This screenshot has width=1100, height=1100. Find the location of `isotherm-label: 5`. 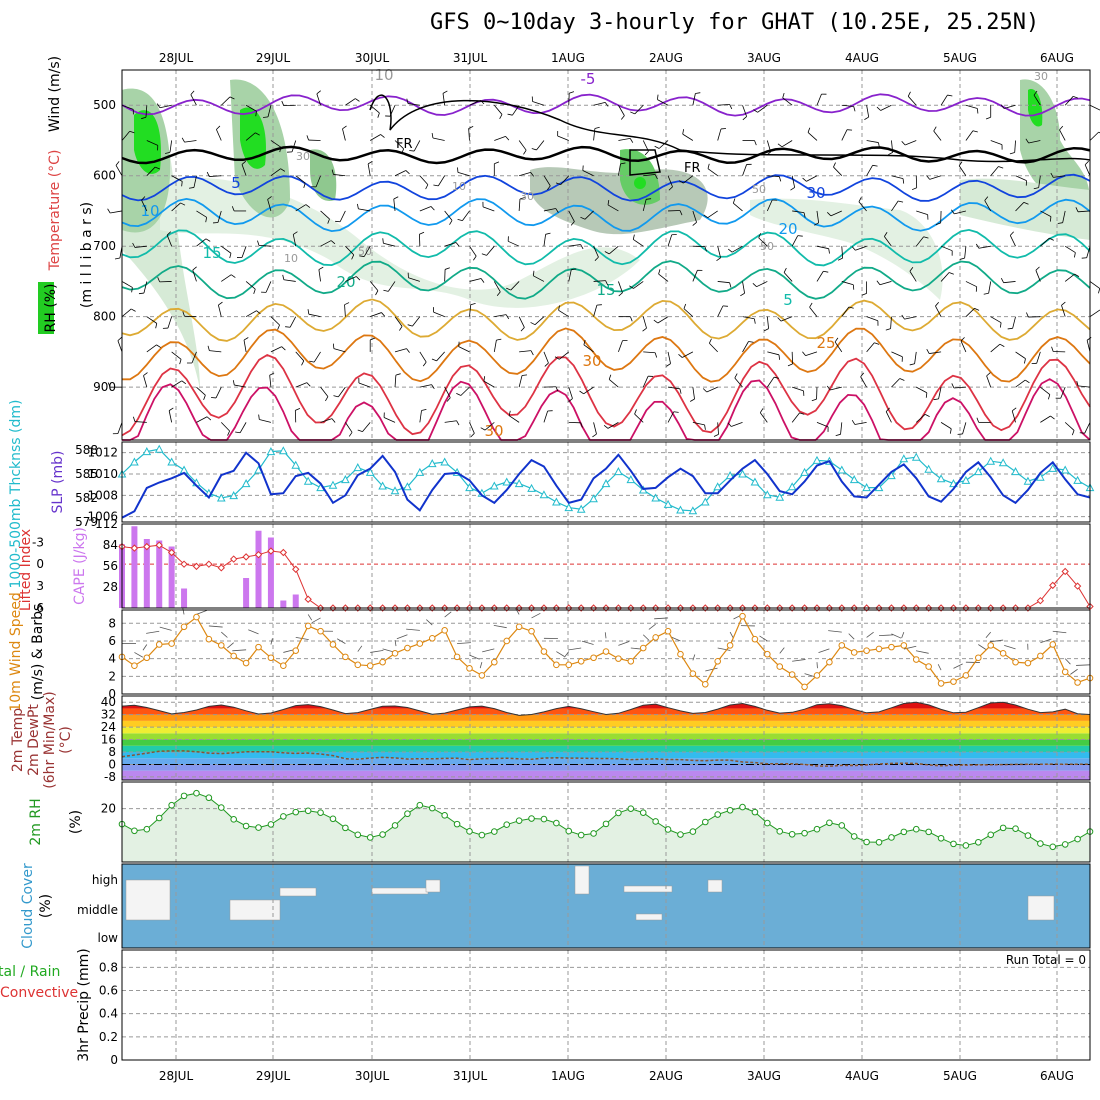

isotherm-label: 5 is located at coordinates (788, 300).